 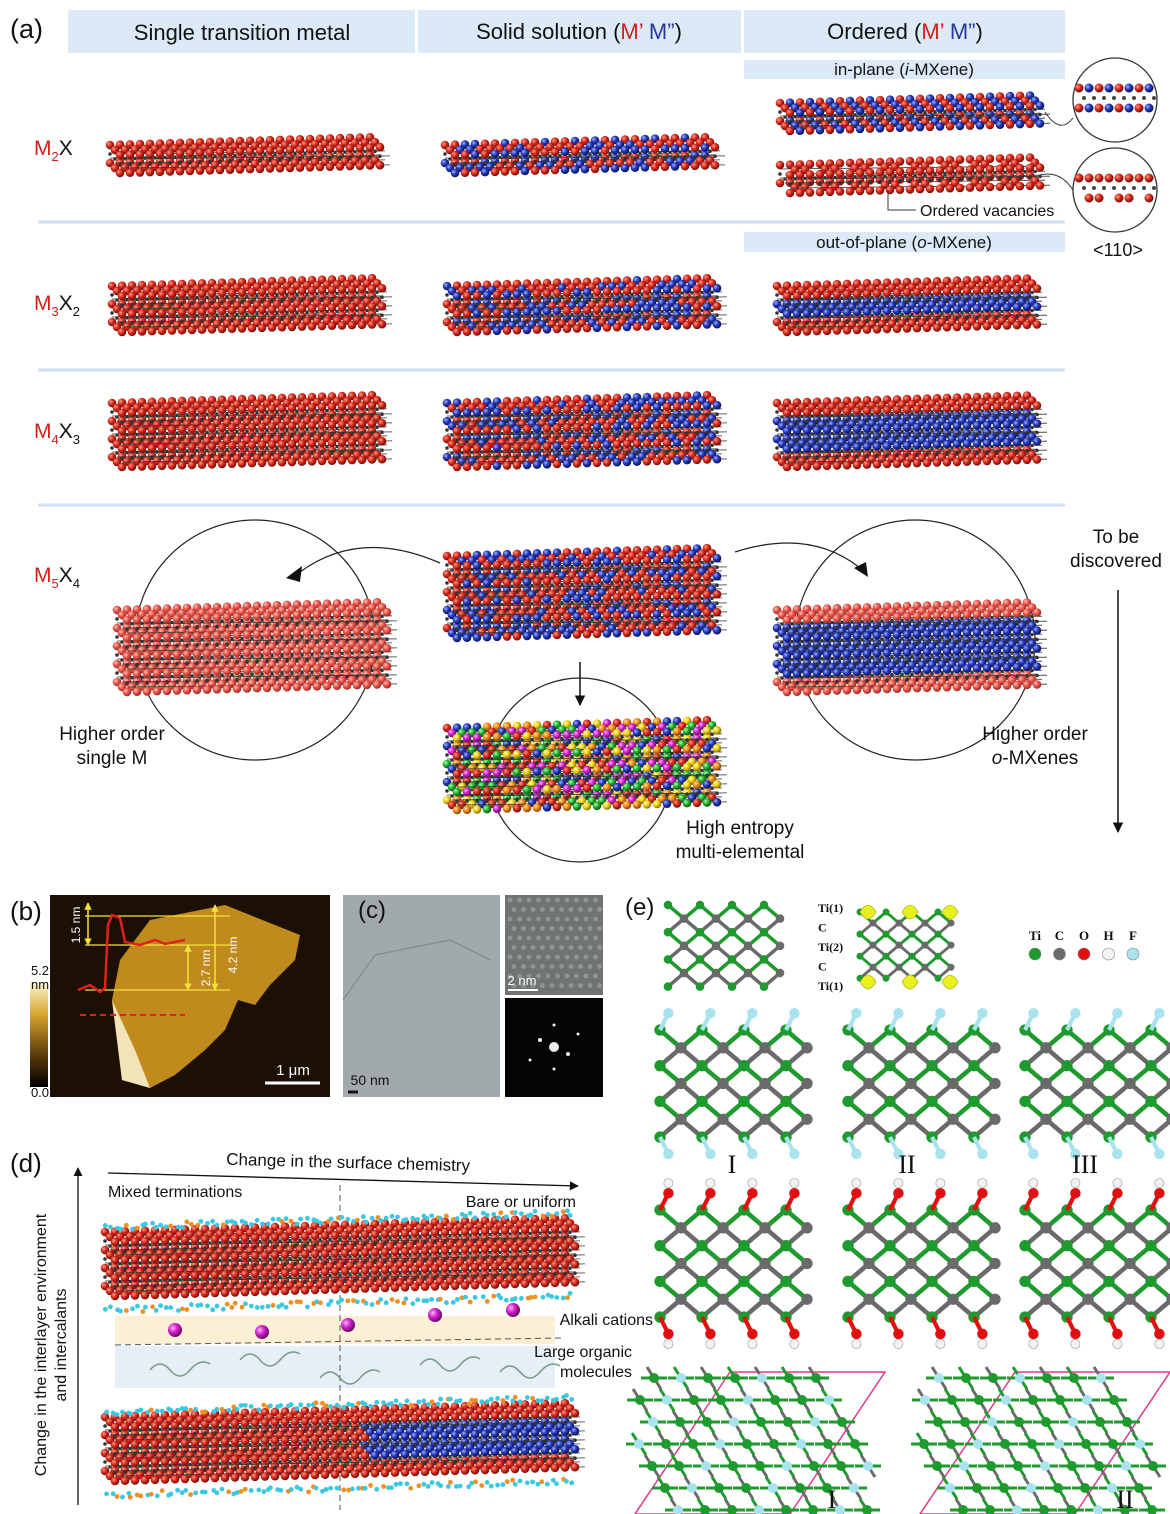 I want to click on text-part: (a), so click(x=26, y=29).